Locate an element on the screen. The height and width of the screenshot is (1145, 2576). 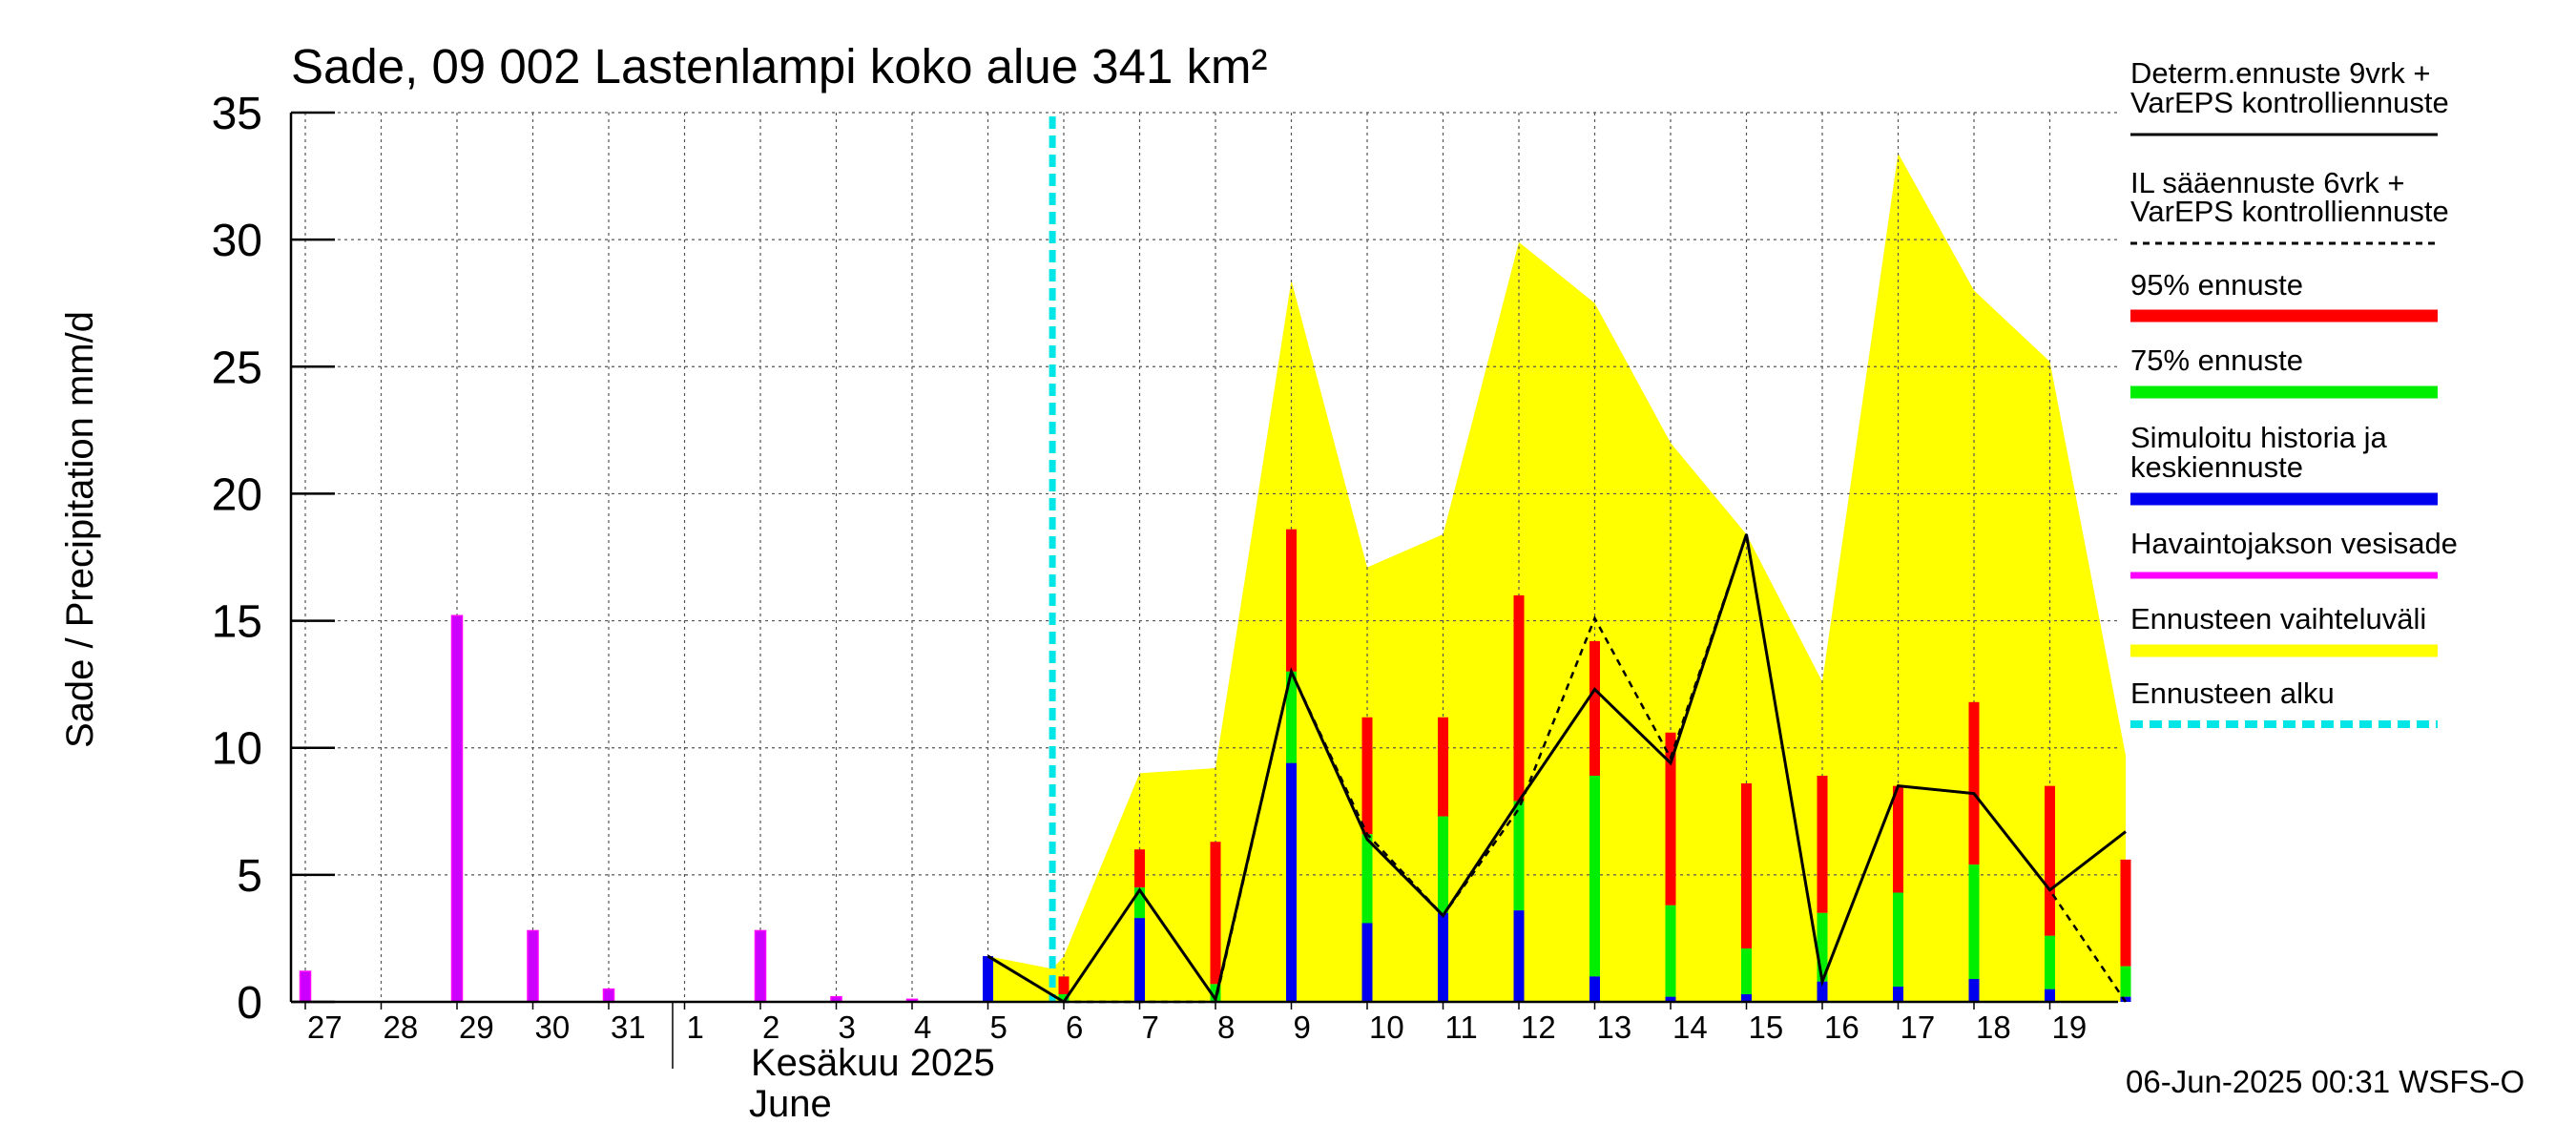
y-tick-label: 20 is located at coordinates (237, 495).